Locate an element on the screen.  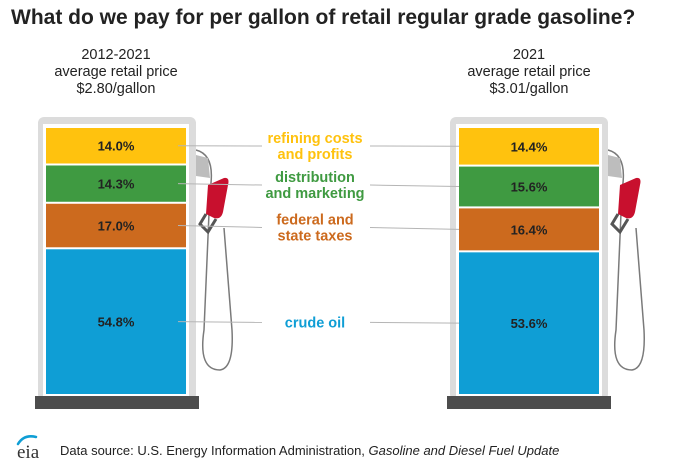
segment-value-label: 17.0% is located at coordinates (116, 226).